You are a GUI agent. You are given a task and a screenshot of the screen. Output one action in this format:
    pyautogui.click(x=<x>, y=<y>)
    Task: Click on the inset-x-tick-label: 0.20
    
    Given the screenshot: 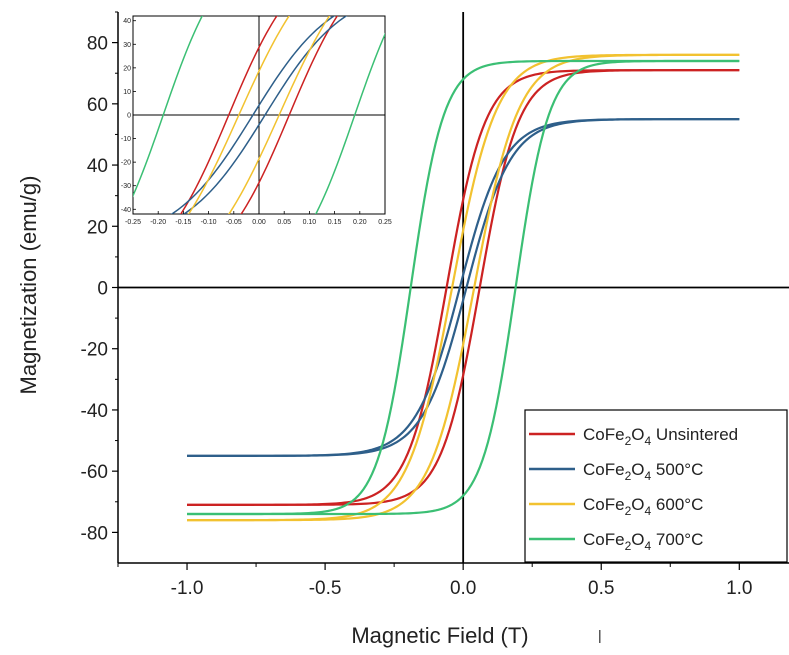 What is the action you would take?
    pyautogui.click(x=360, y=222)
    